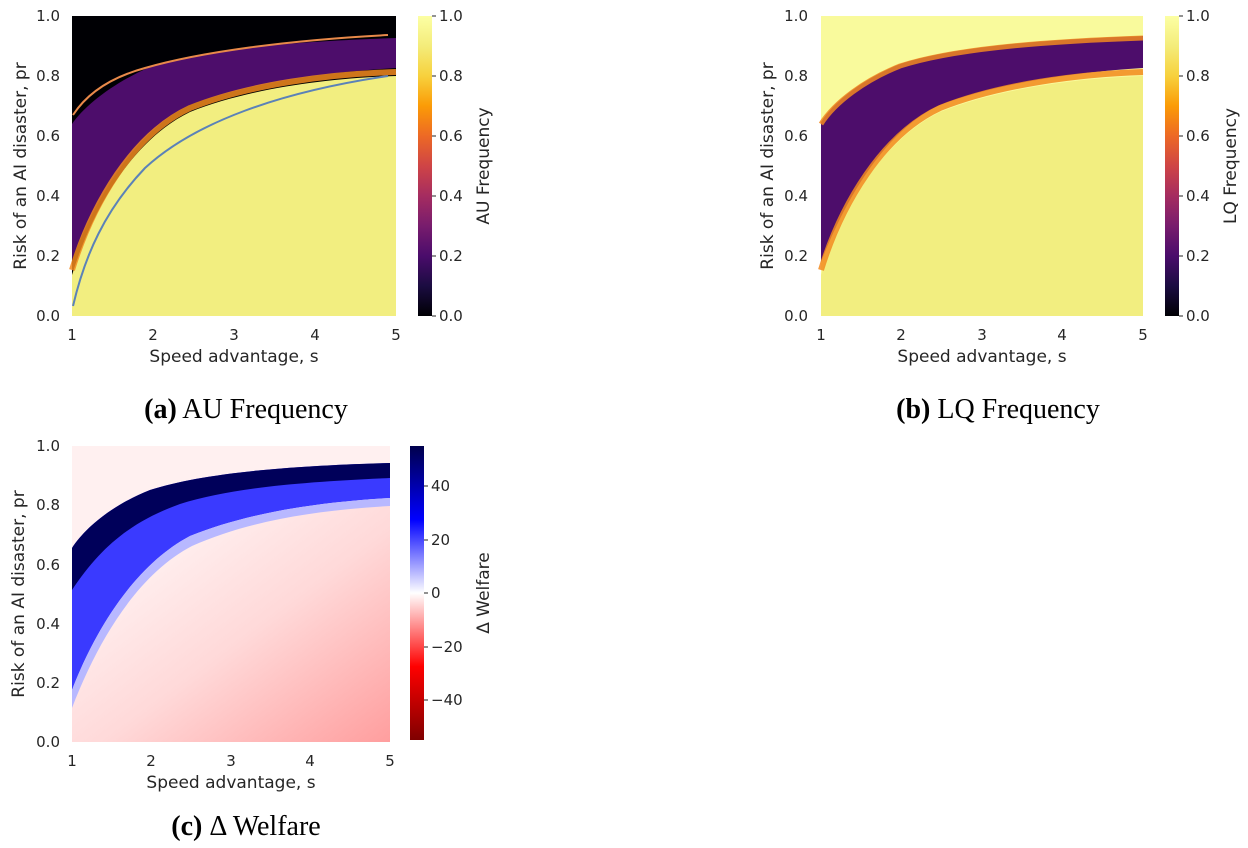  I want to click on panel-a-ytick: 0.0, so click(48, 316).